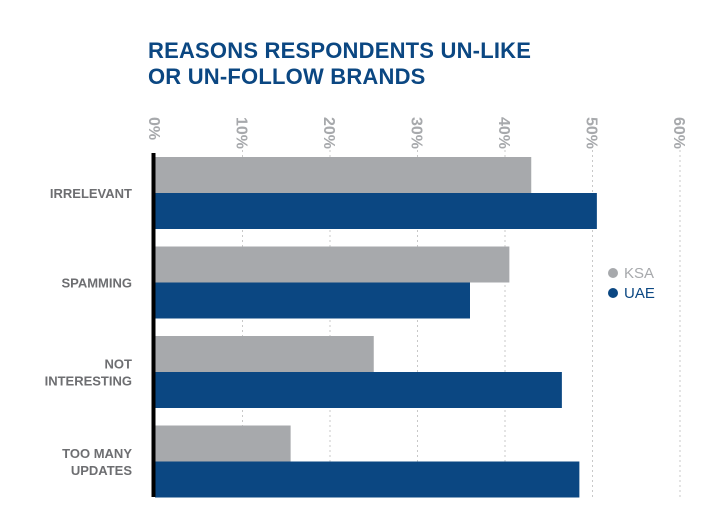 Image resolution: width=724 pixels, height=521 pixels. Describe the element at coordinates (328, 133) in the screenshot. I see `x-tick-label: 20%` at that location.